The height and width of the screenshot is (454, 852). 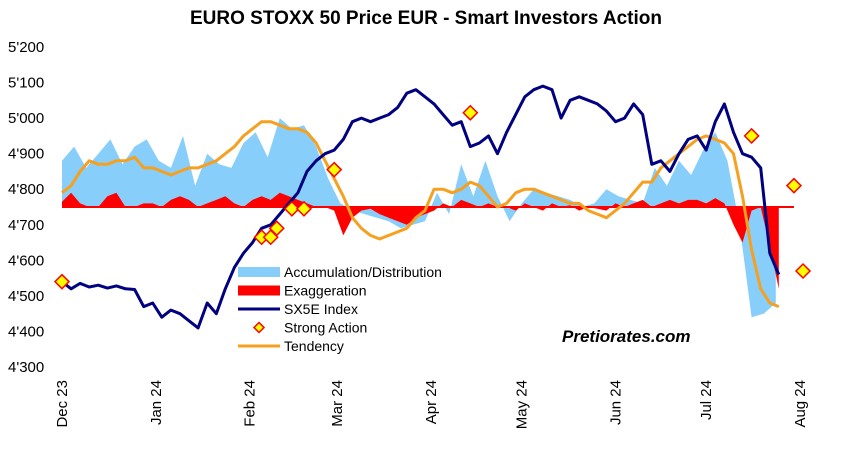 I want to click on y-tick-label: 5'100, so click(x=26, y=83).